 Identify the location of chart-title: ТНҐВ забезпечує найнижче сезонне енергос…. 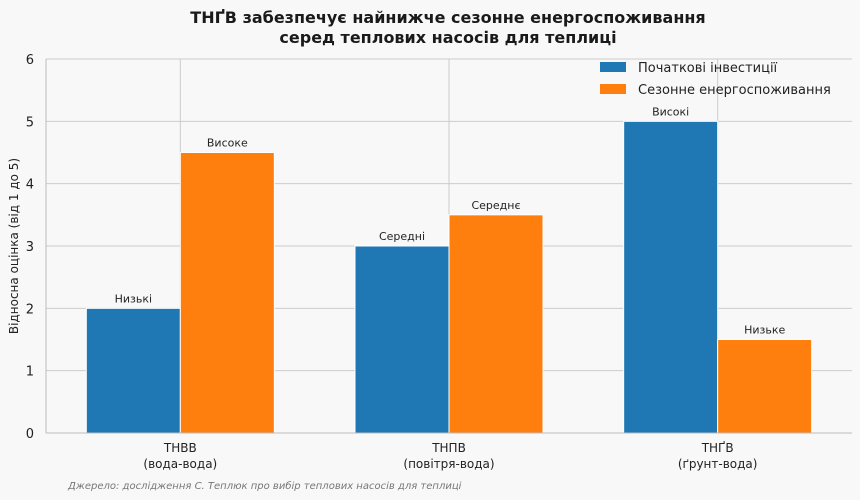
(447, 27).